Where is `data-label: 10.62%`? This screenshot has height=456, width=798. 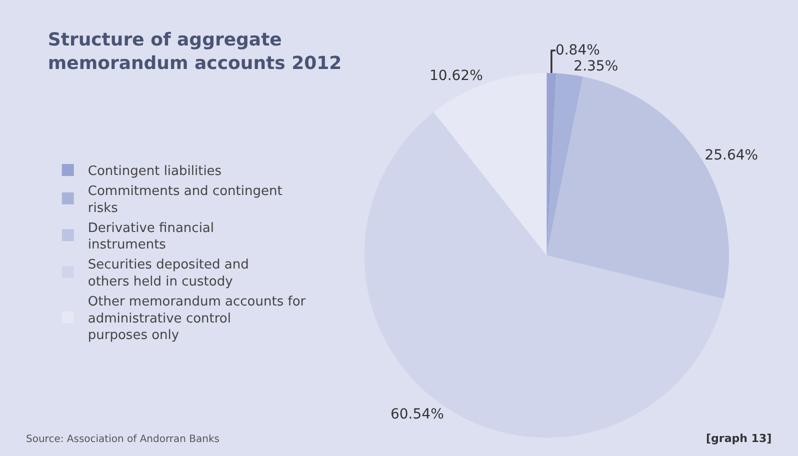
data-label: 10.62% is located at coordinates (456, 76).